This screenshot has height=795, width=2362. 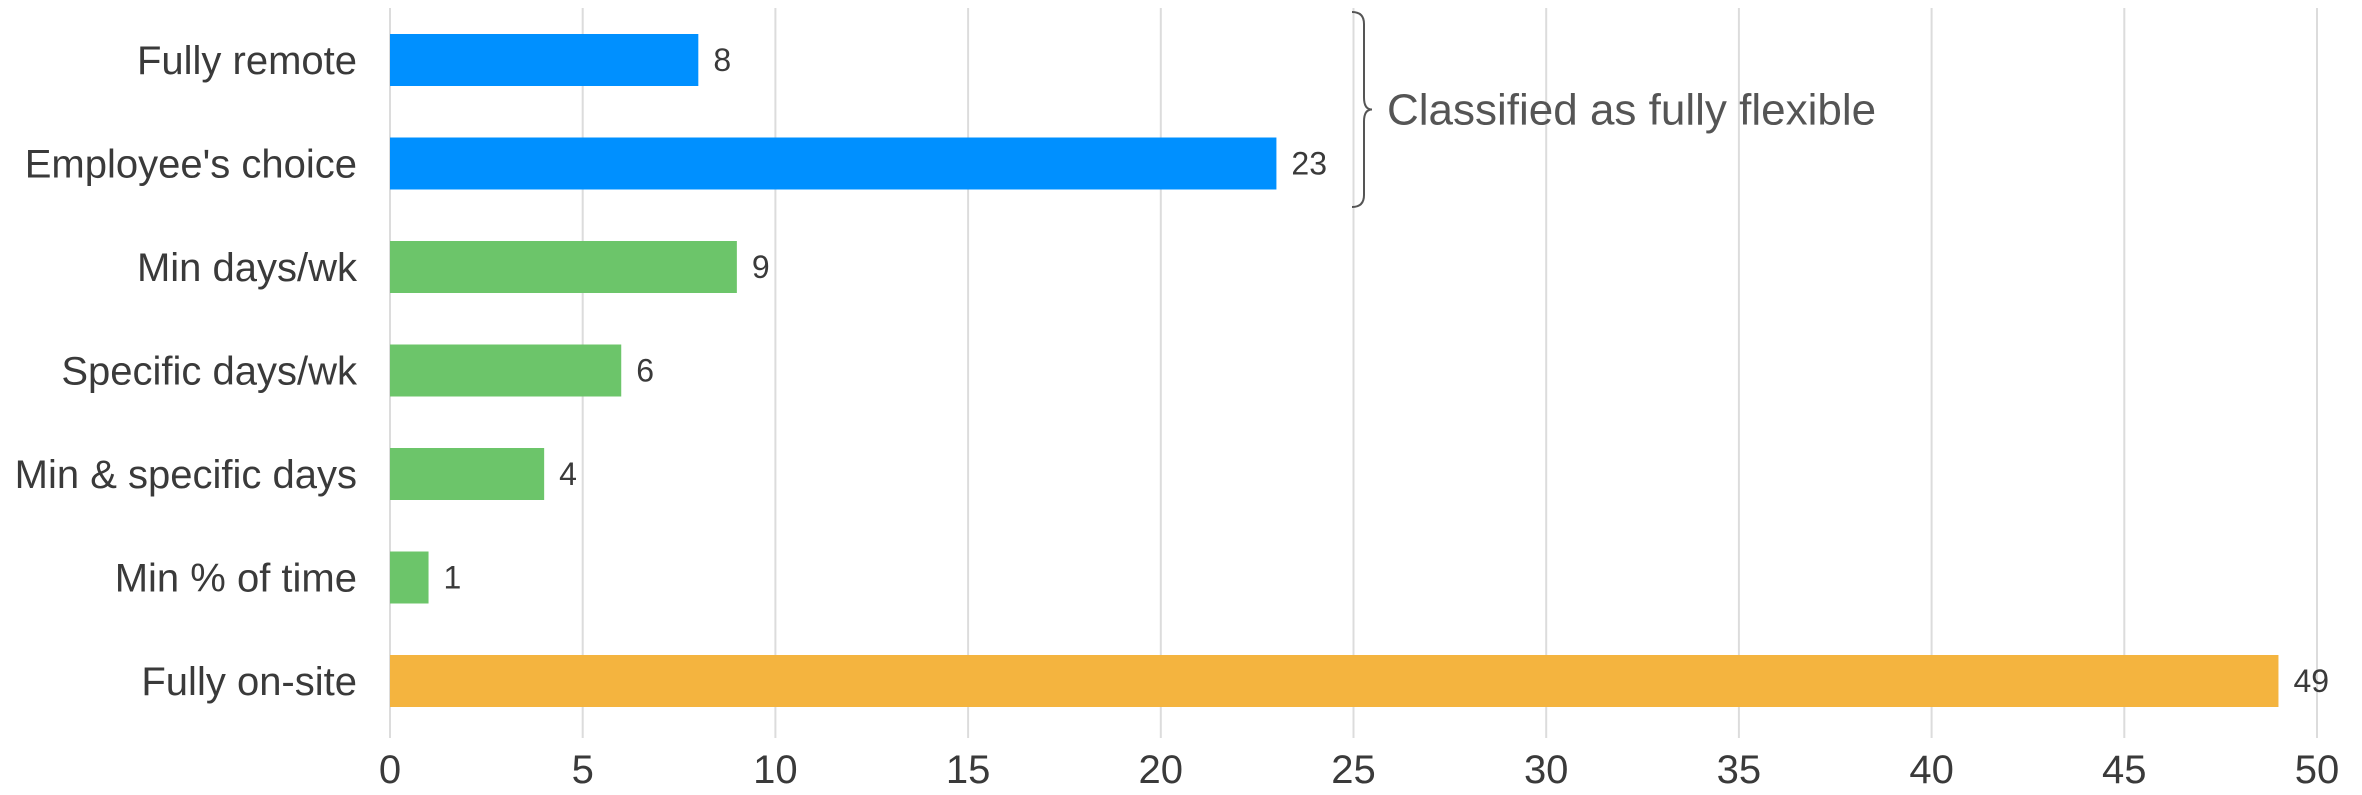 What do you see at coordinates (1334, 681) in the screenshot?
I see `bar-fully-on-site` at bounding box center [1334, 681].